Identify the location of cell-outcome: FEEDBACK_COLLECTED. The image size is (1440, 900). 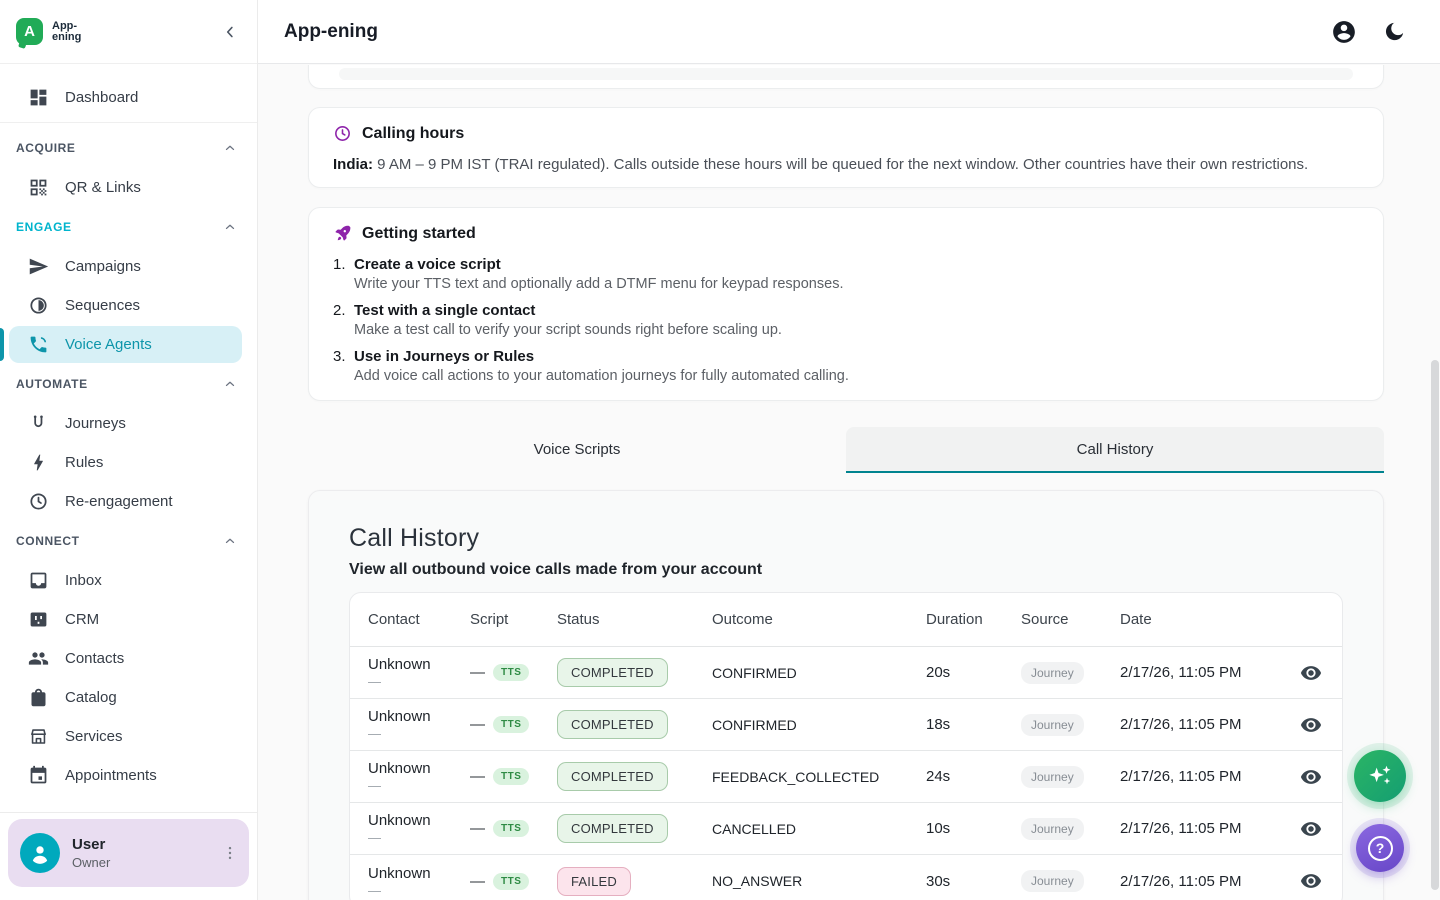
(796, 776).